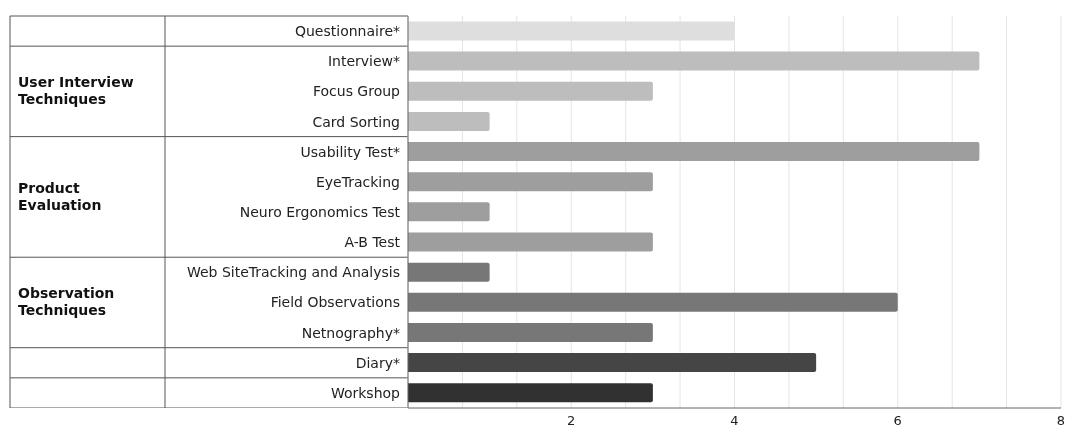 Image resolution: width=1073 pixels, height=440 pixels. Describe the element at coordinates (734, 421) in the screenshot. I see `x-tick-label: 4` at that location.